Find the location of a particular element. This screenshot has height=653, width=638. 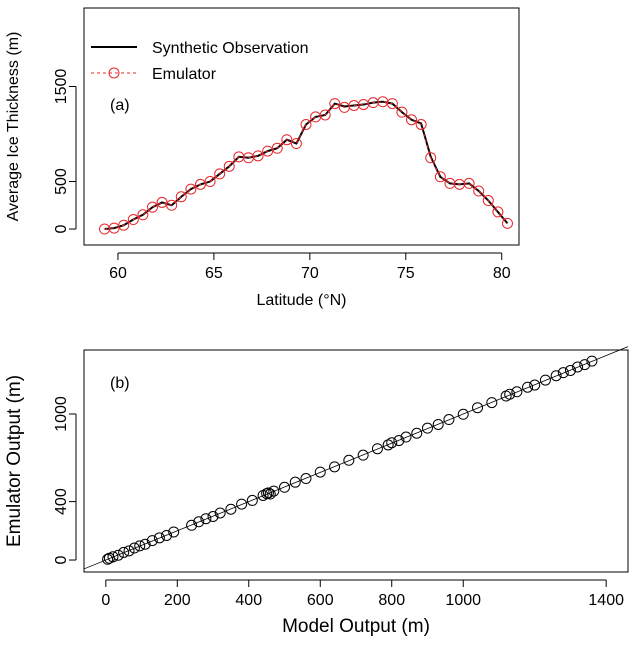

x-tick-label: 65 is located at coordinates (214, 273).